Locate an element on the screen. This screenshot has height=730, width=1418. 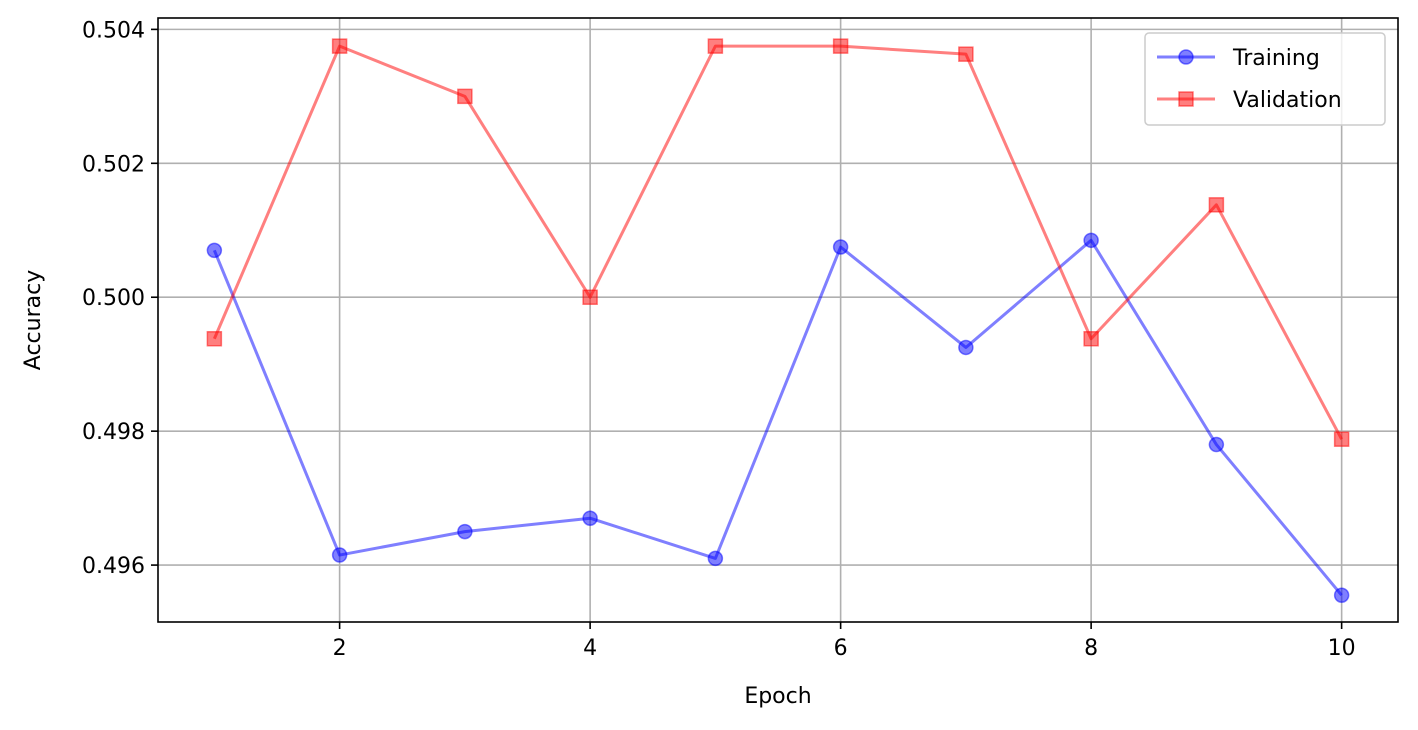
y-tick-label: 0.500 is located at coordinates (113, 298).